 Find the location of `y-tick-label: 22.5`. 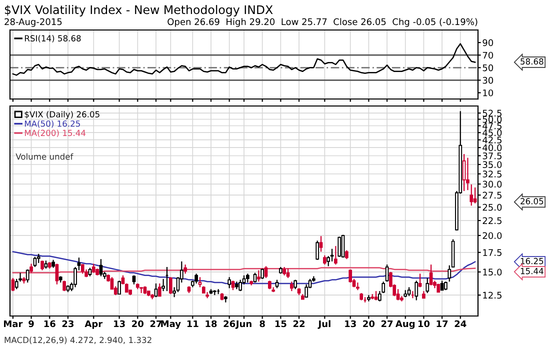

y-tick-label: 22.5 is located at coordinates (492, 220).